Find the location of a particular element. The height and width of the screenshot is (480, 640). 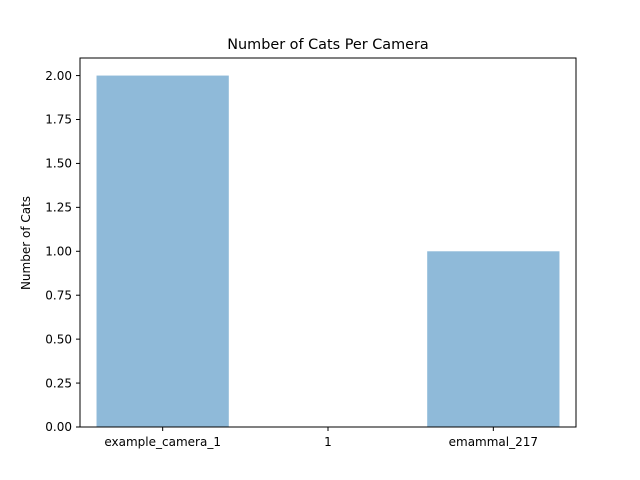

x-axis: example_camera_1 1 emammal_217 is located at coordinates (321, 438).